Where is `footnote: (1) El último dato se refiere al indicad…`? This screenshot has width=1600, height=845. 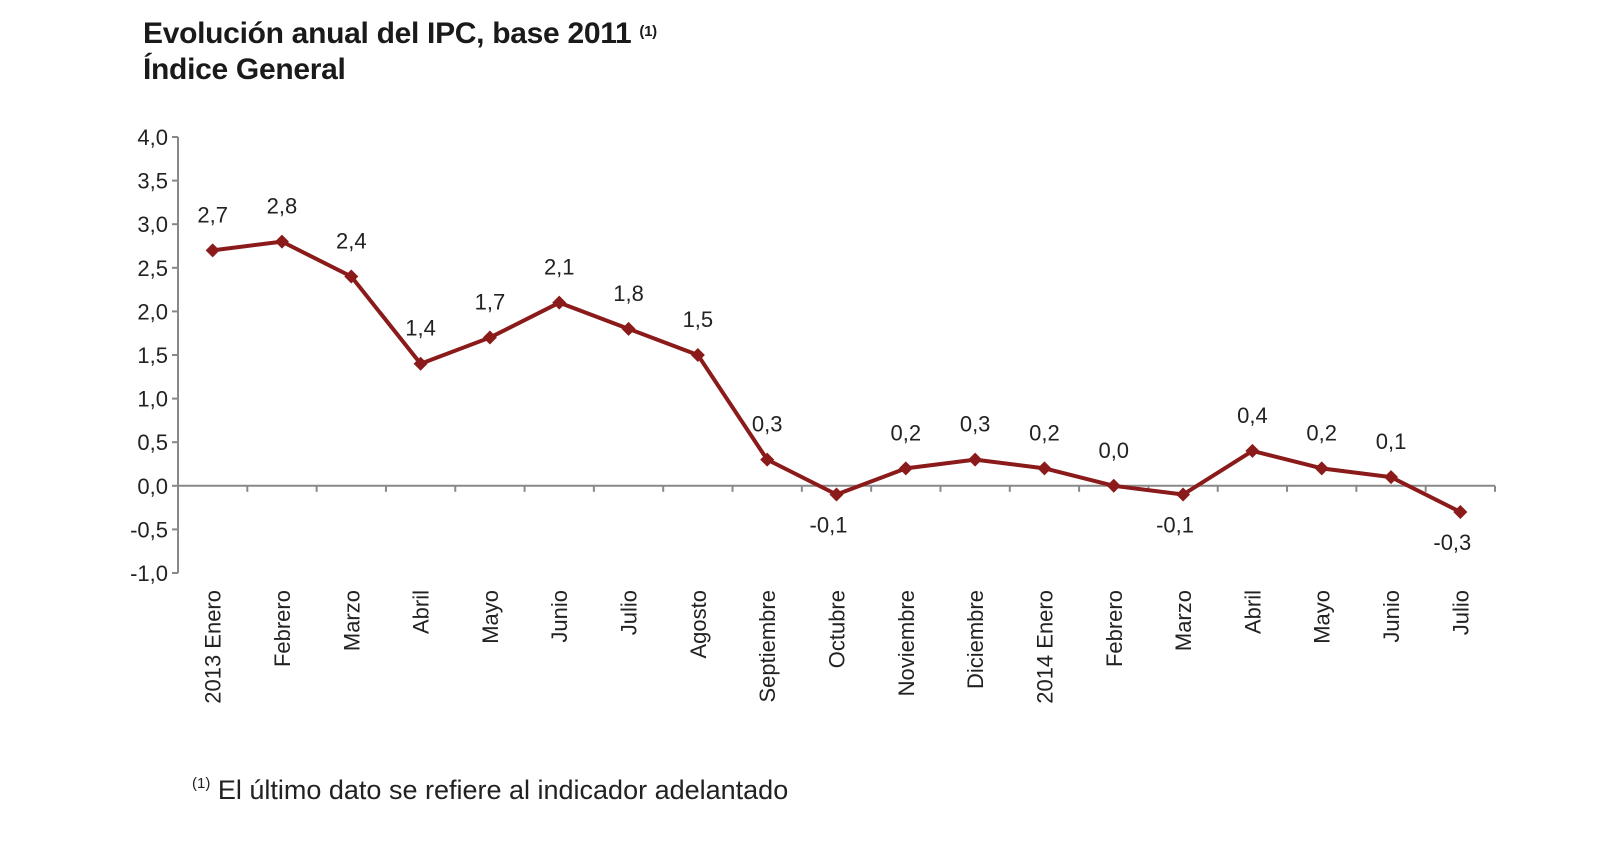
footnote: (1) El último dato se refiere al indicad… is located at coordinates (490, 790).